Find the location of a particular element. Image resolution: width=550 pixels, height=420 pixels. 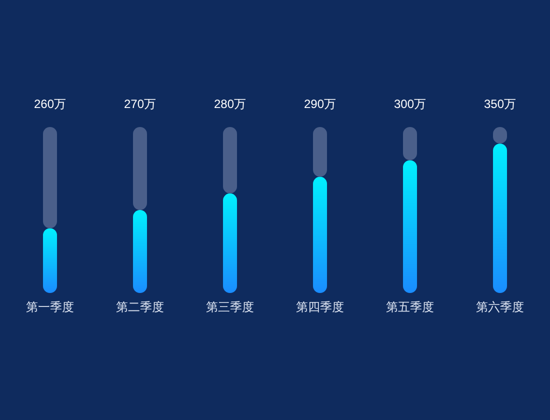

text: 290万 is located at coordinates (320, 104).